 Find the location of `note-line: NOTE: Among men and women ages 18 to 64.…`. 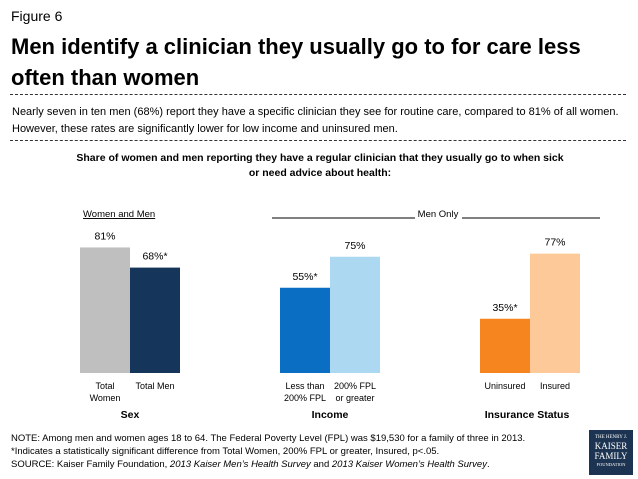

note-line: NOTE: Among men and women ages 18 to 64.… is located at coordinates (268, 438).